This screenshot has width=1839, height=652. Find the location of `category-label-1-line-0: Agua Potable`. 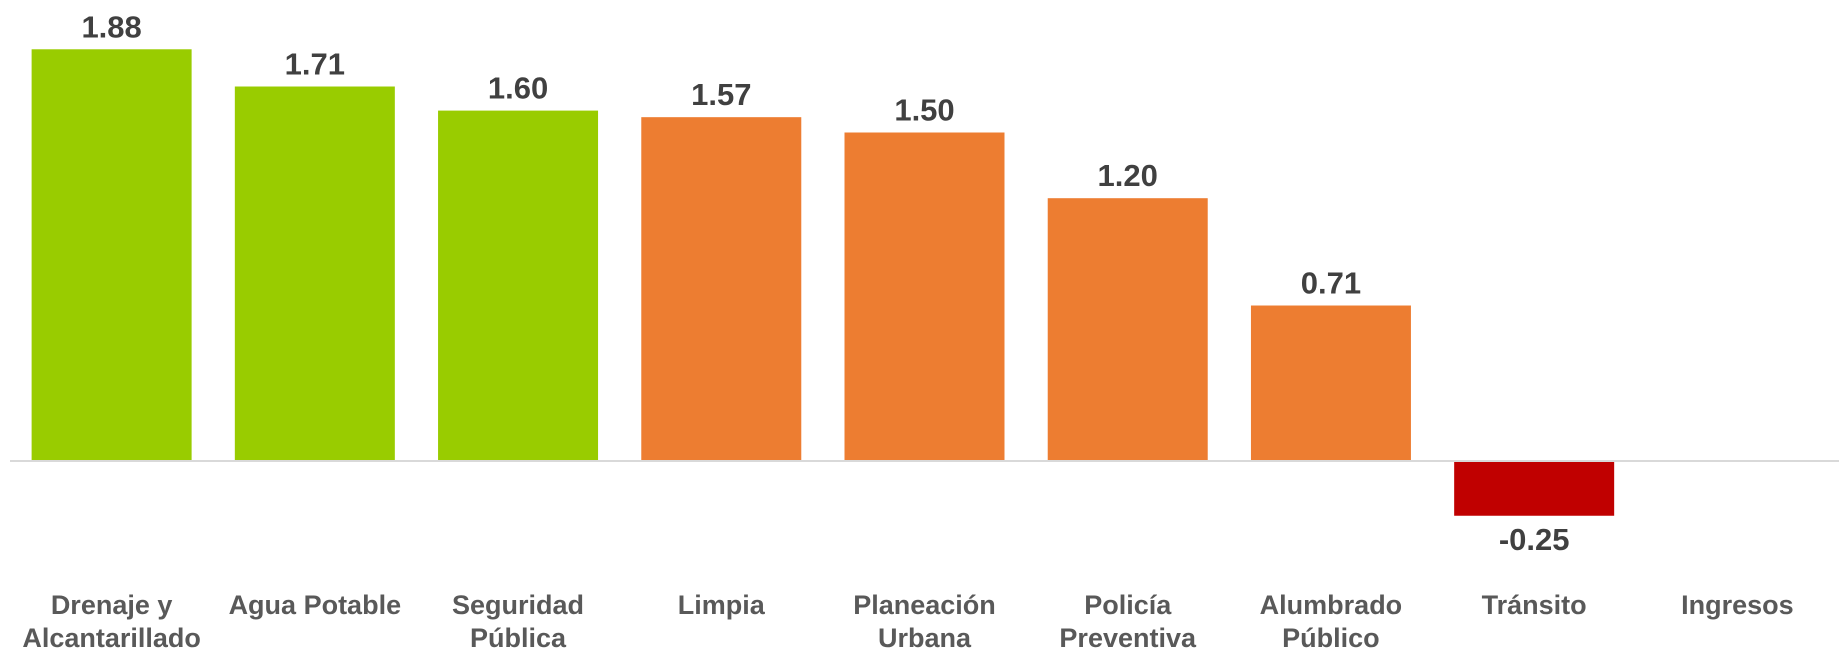

category-label-1-line-0: Agua Potable is located at coordinates (315, 605).